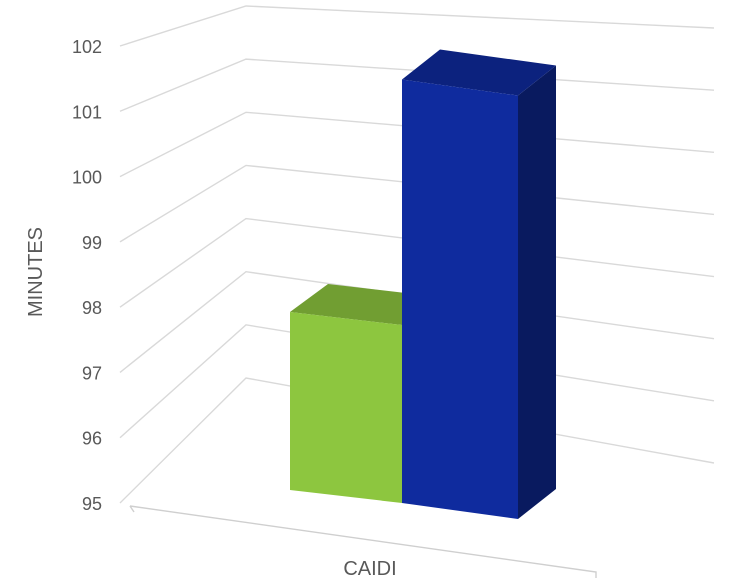  Describe the element at coordinates (87, 178) in the screenshot. I see `y-tick-label: 100` at that location.